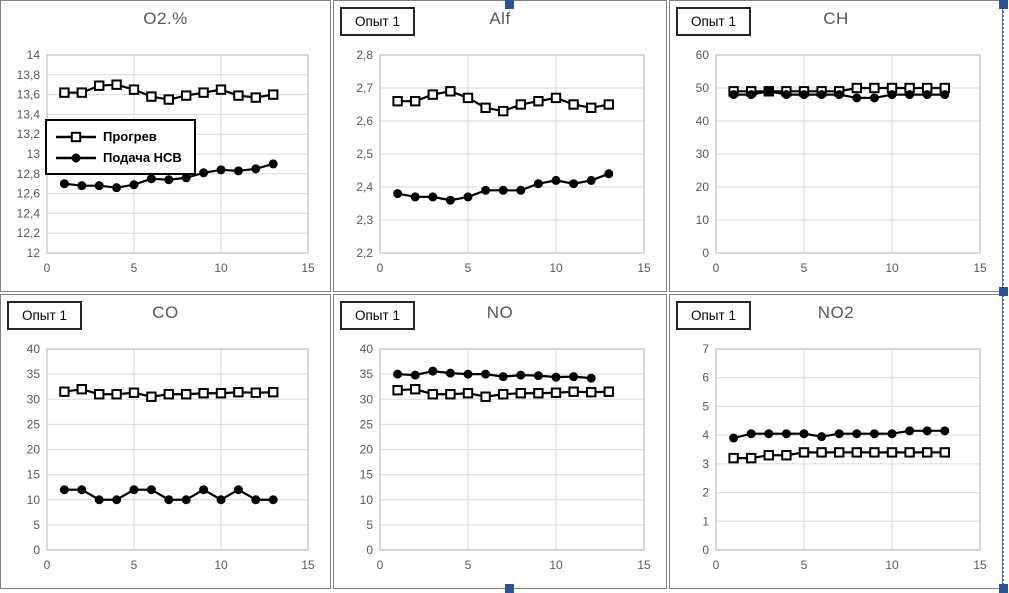 The width and height of the screenshot is (1009, 593). Describe the element at coordinates (130, 136) in the screenshot. I see `legend-label: Прогрев` at that location.